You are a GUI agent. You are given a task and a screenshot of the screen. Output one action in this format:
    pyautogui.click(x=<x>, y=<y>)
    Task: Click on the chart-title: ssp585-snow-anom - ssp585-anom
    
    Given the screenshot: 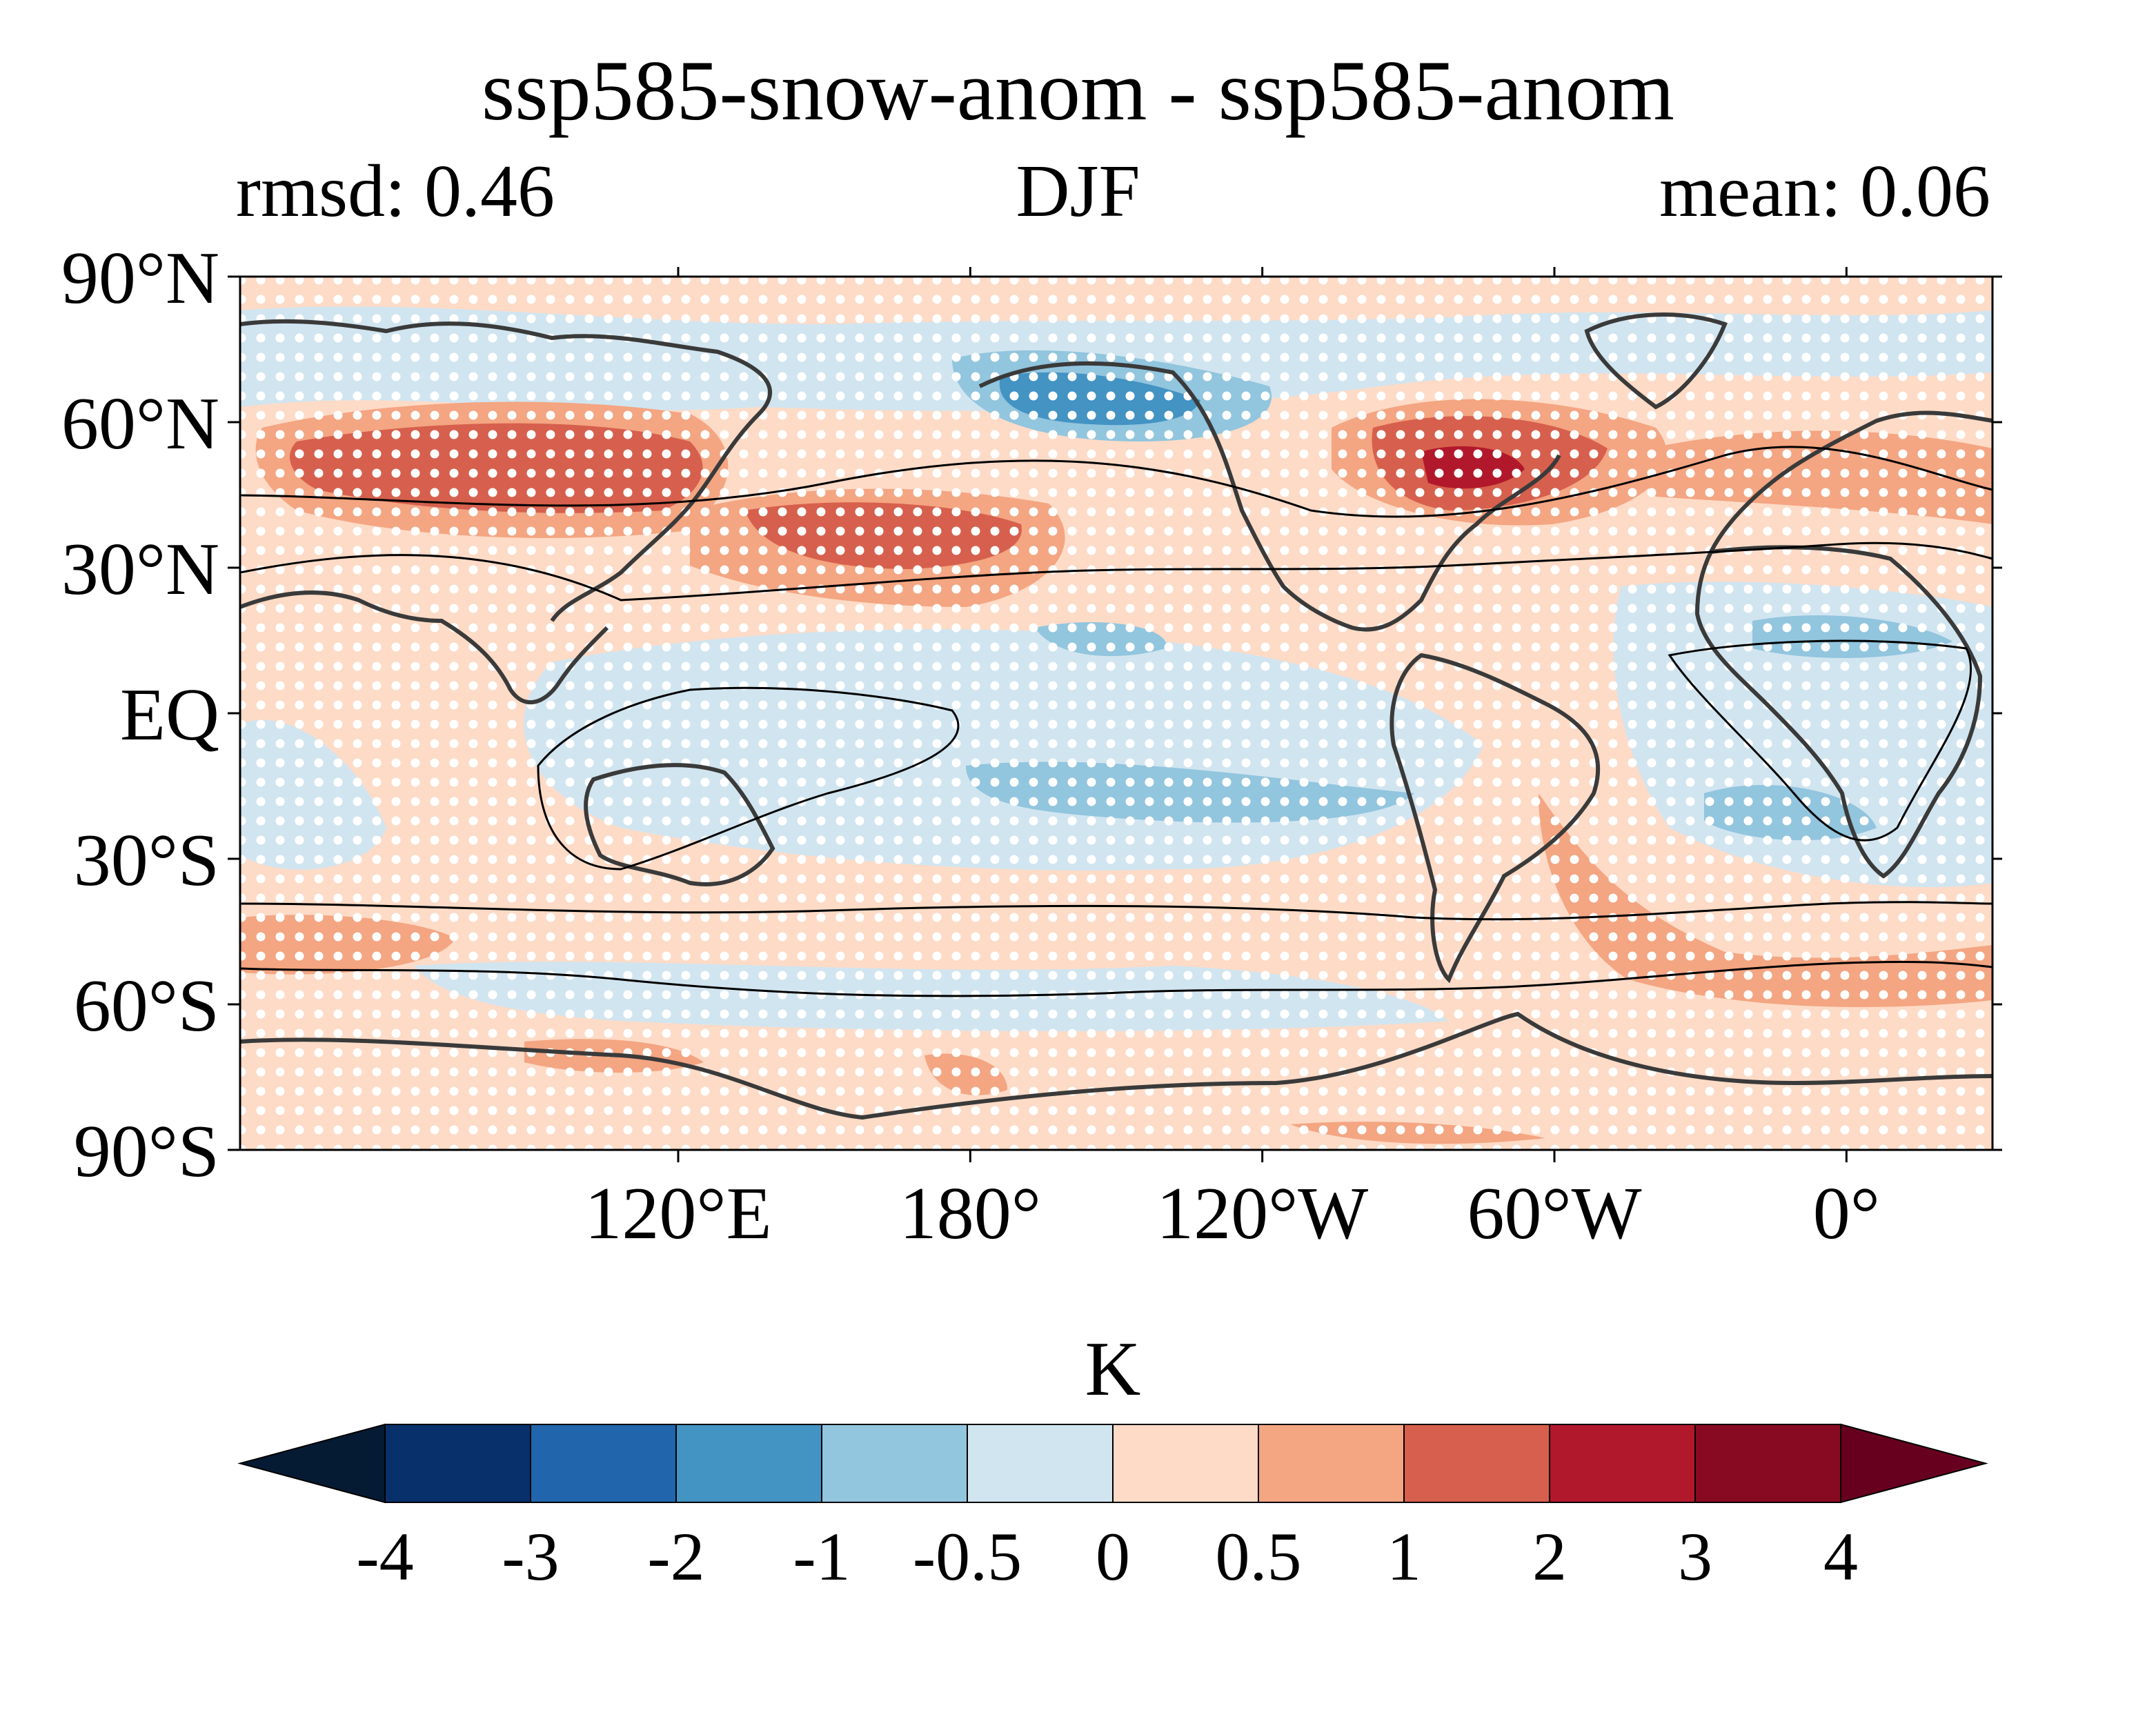 What is the action you would take?
    pyautogui.click(x=1078, y=91)
    